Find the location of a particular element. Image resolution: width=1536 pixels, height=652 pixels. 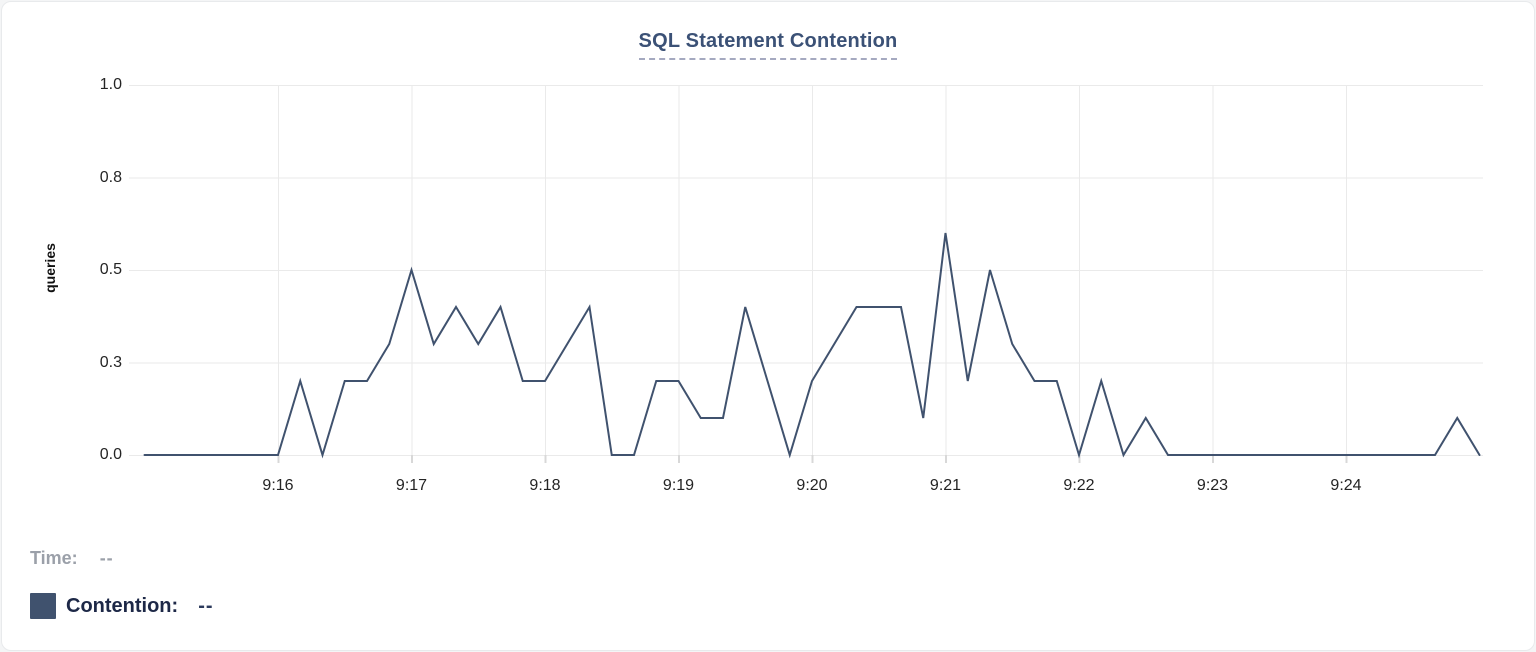

x-tick-label: 9:24 is located at coordinates (1346, 485).